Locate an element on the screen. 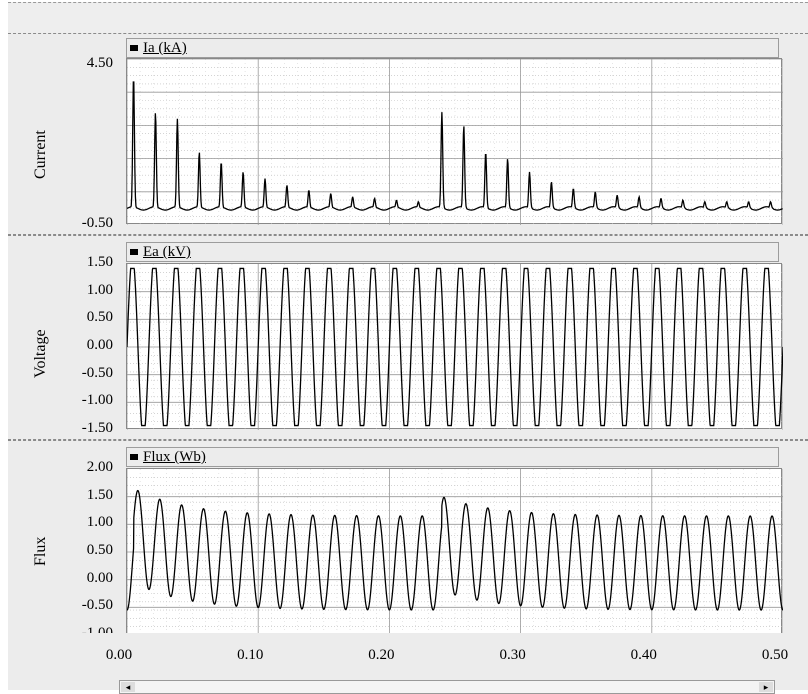  current-legend-swatch is located at coordinates (134, 48).